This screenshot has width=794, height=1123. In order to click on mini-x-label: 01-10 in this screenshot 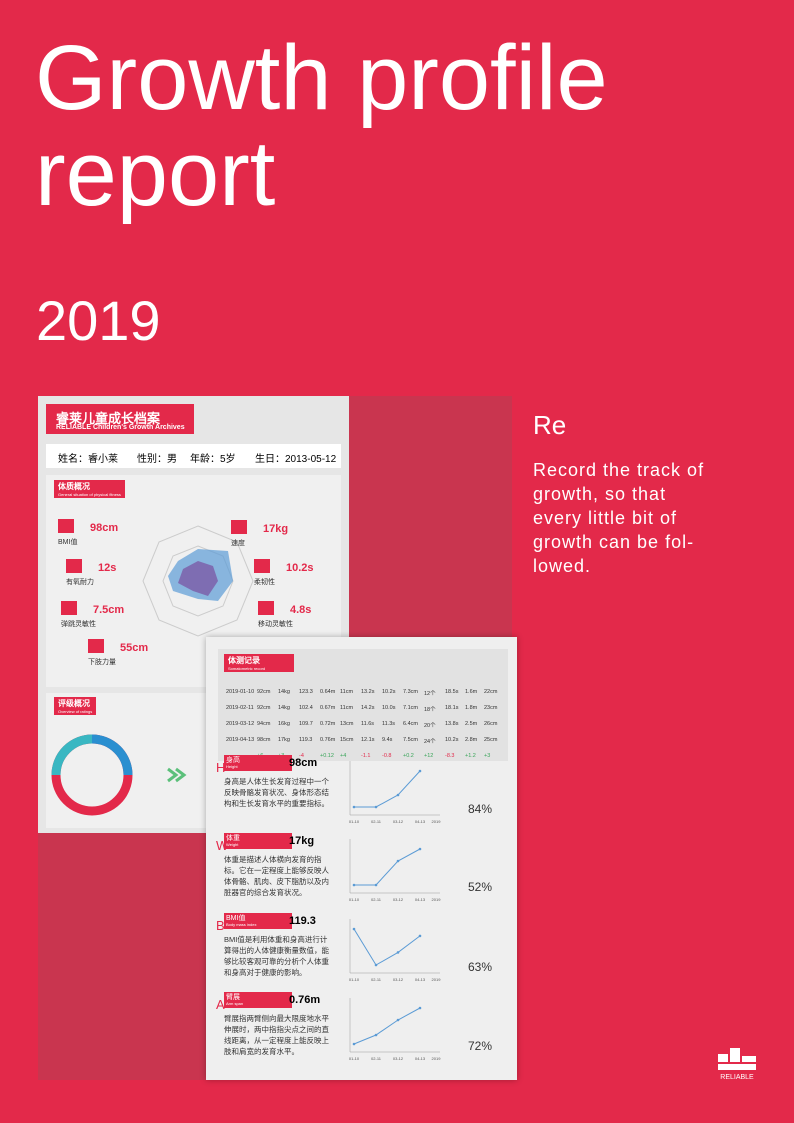, I will do `click(354, 821)`.